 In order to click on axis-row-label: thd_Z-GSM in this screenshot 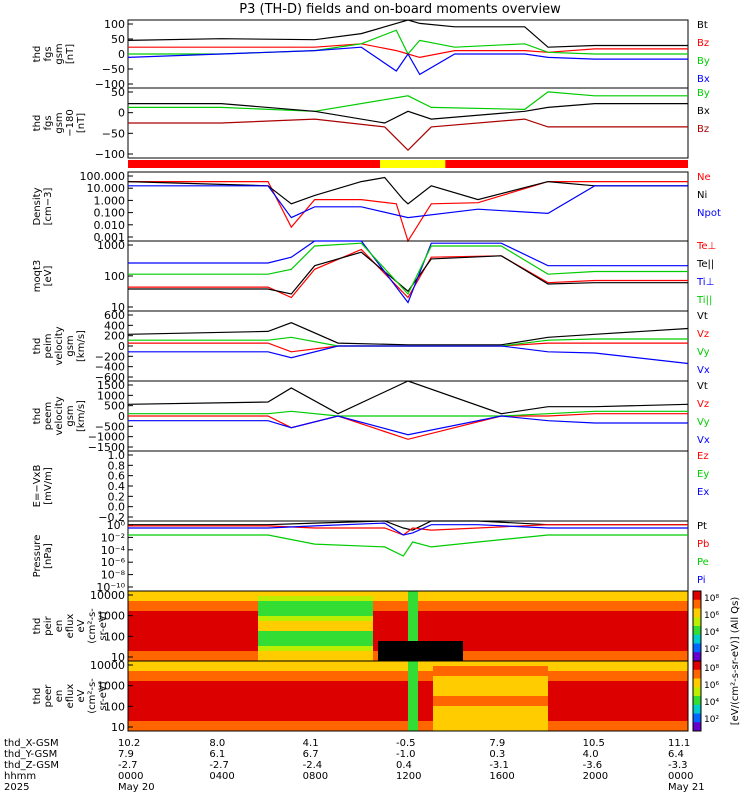, I will do `click(31, 765)`.